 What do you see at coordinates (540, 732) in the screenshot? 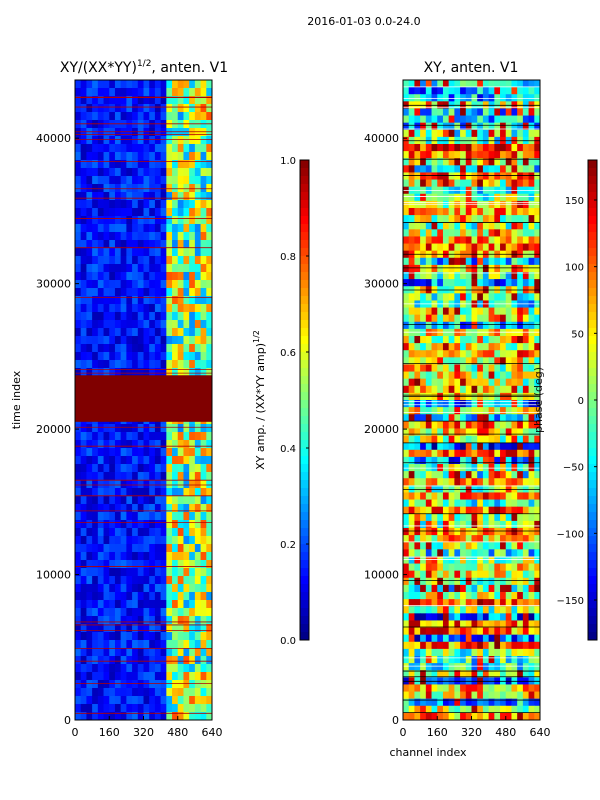
I see `phase-x-tick-label: 640` at bounding box center [540, 732].